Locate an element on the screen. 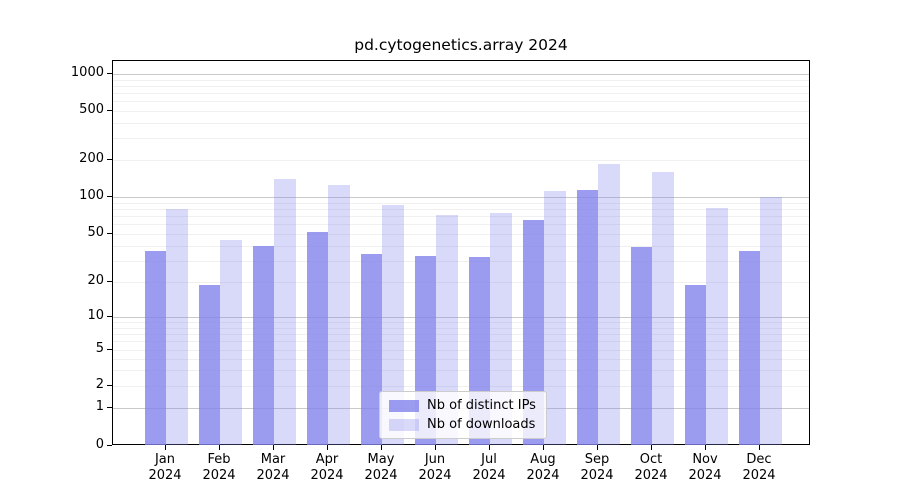  y-tick-label: 10 is located at coordinates (95, 315).